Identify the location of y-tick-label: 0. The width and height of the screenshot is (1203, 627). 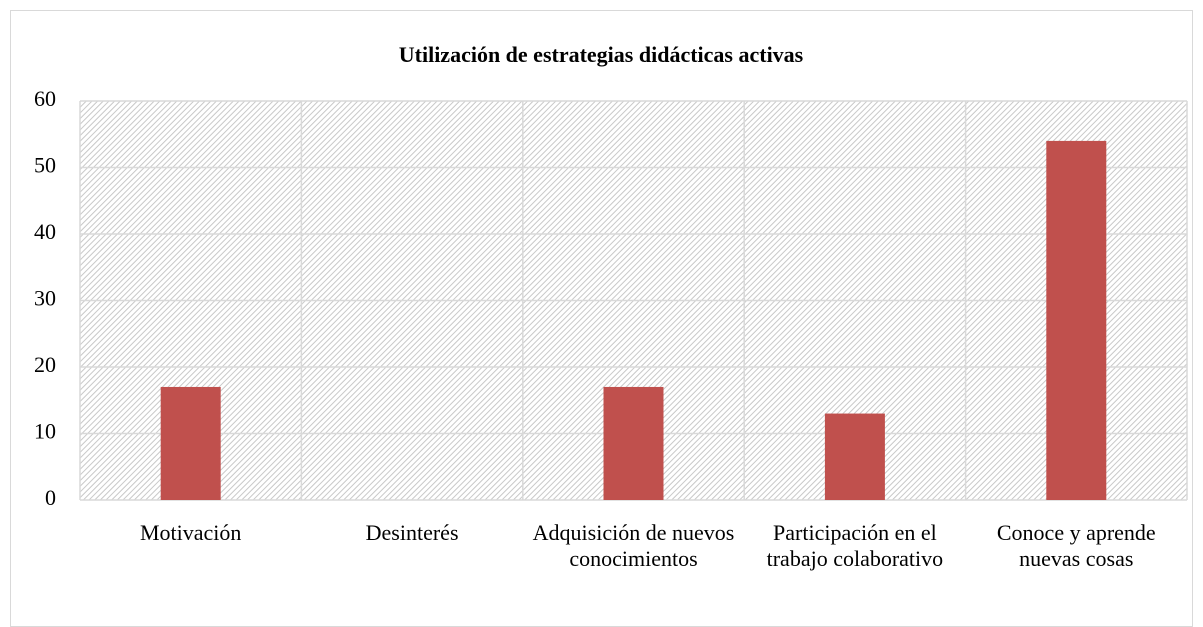
(50, 497).